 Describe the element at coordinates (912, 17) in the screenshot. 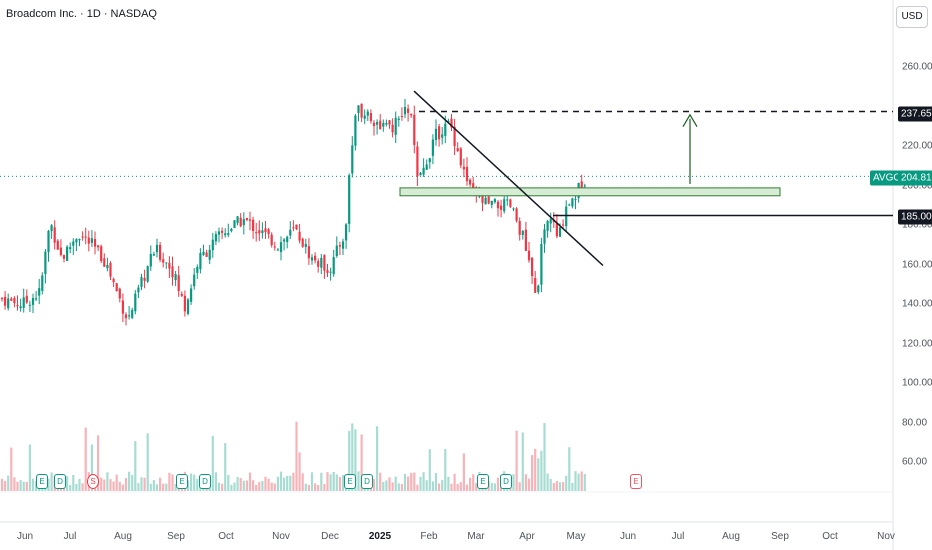

I see `currency-button: USD` at that location.